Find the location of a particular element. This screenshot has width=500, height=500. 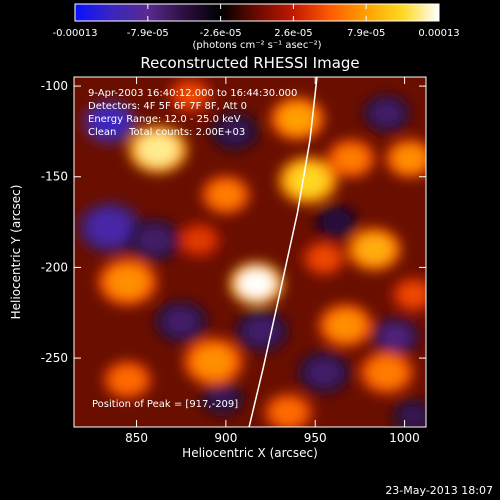

colorbar-tick-label: 7.9e-05 is located at coordinates (366, 33).